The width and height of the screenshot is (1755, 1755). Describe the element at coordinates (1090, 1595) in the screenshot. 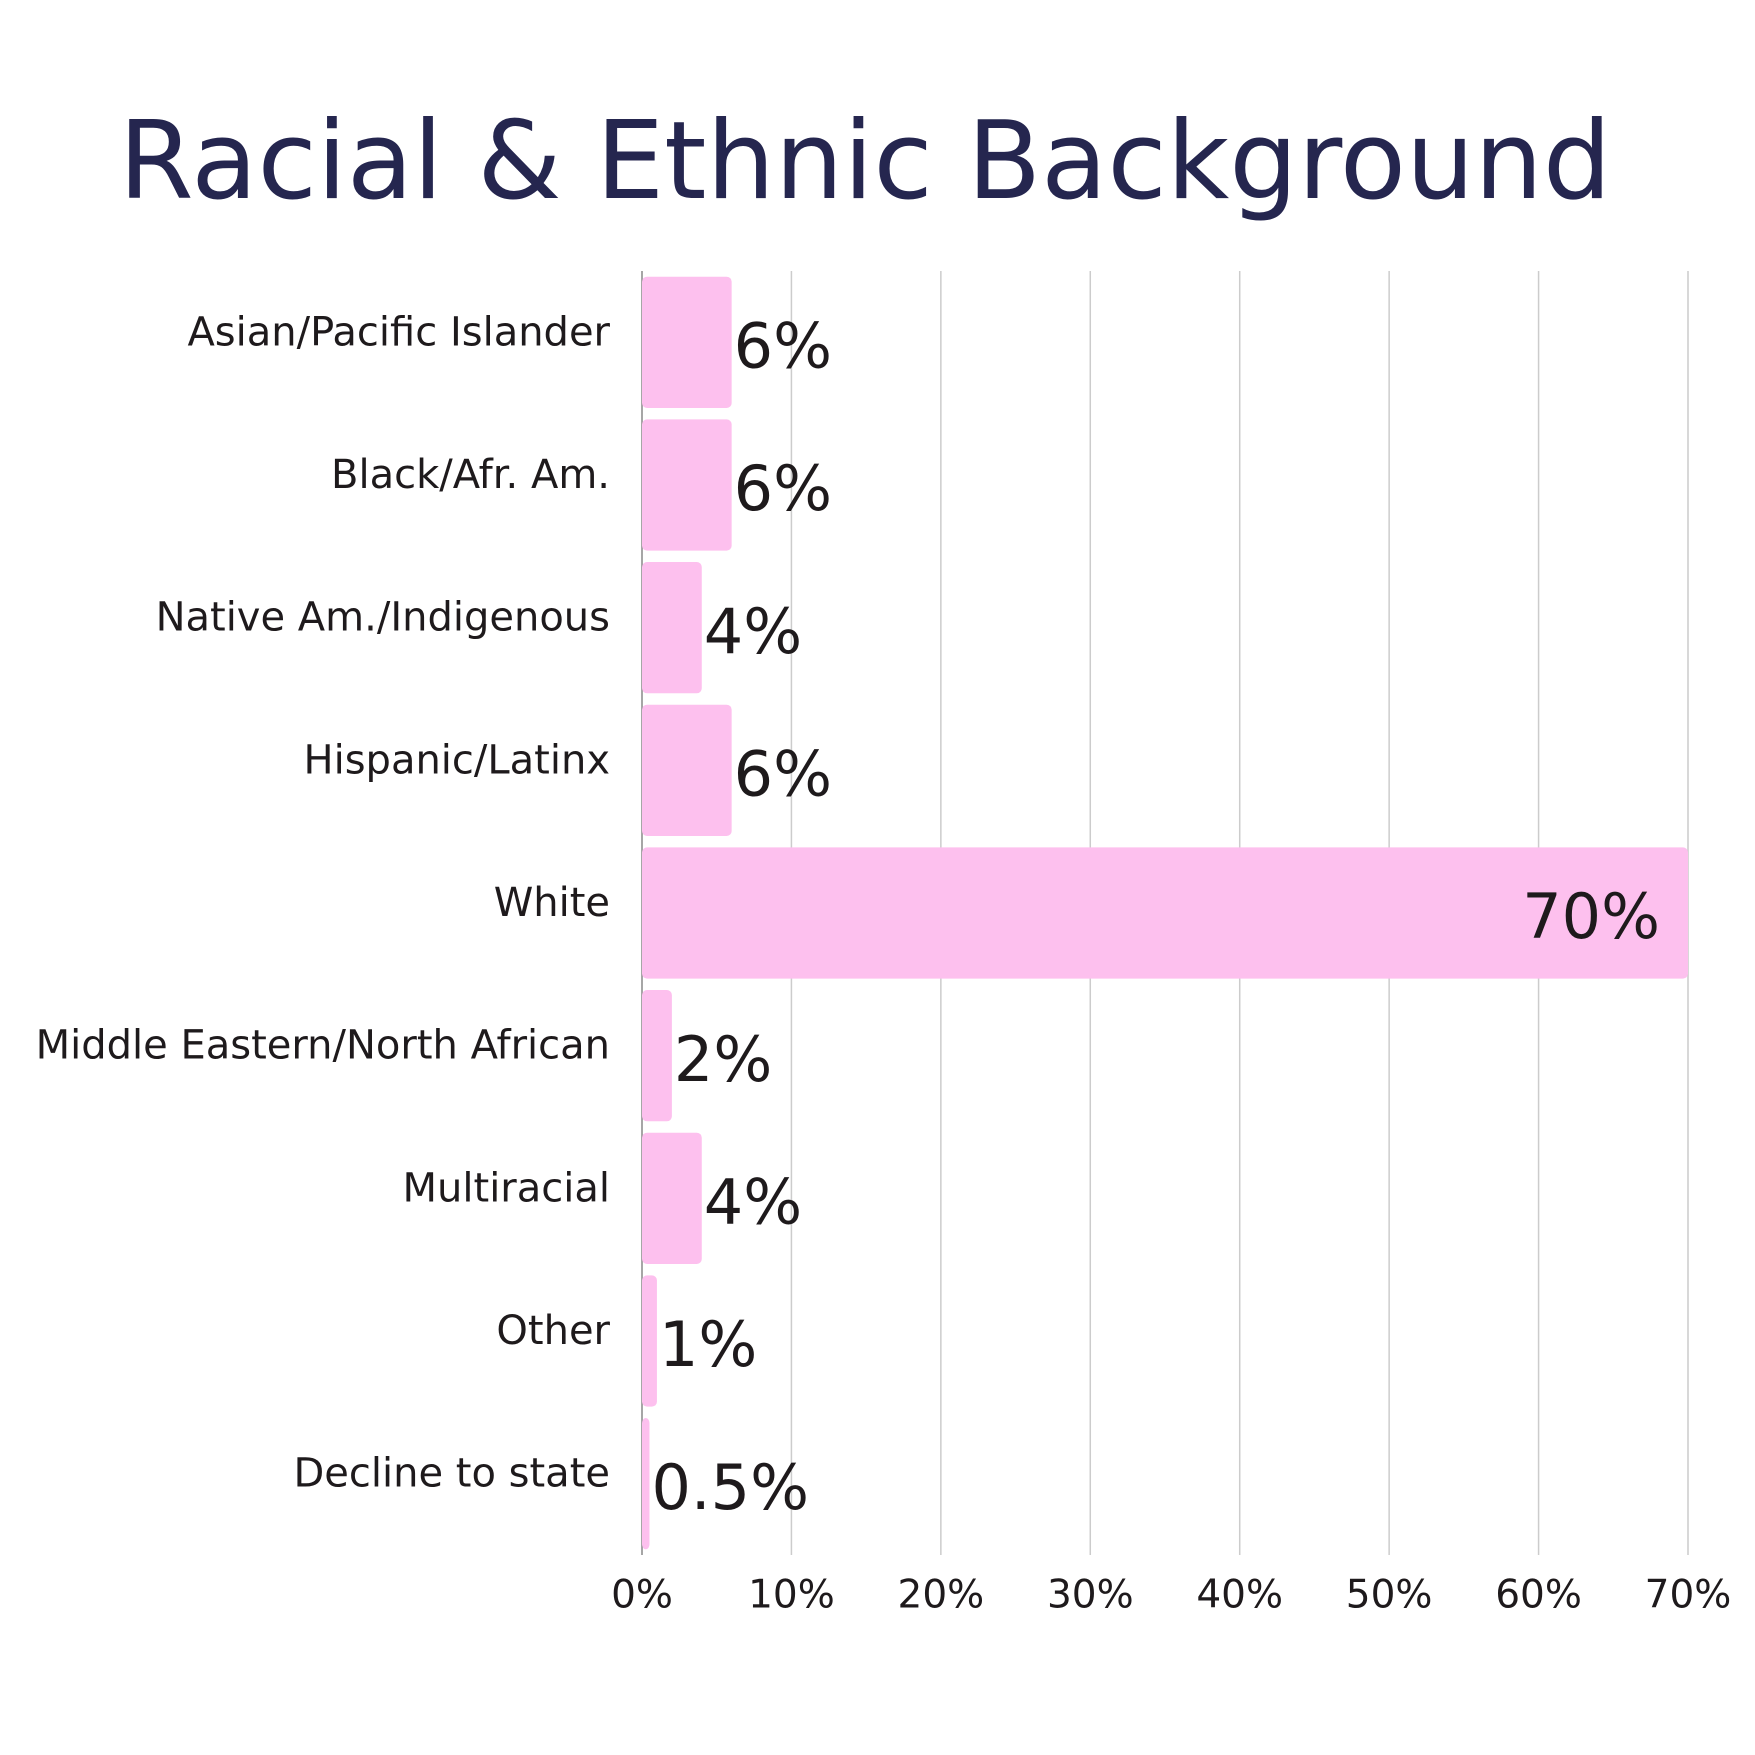

I see `x-tick-label: 30%` at that location.